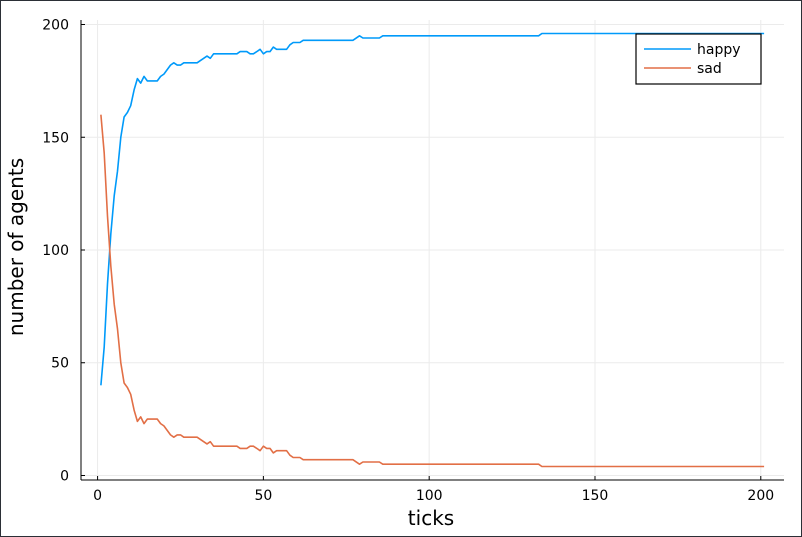  I want to click on x-tick-label: 50, so click(263, 496).